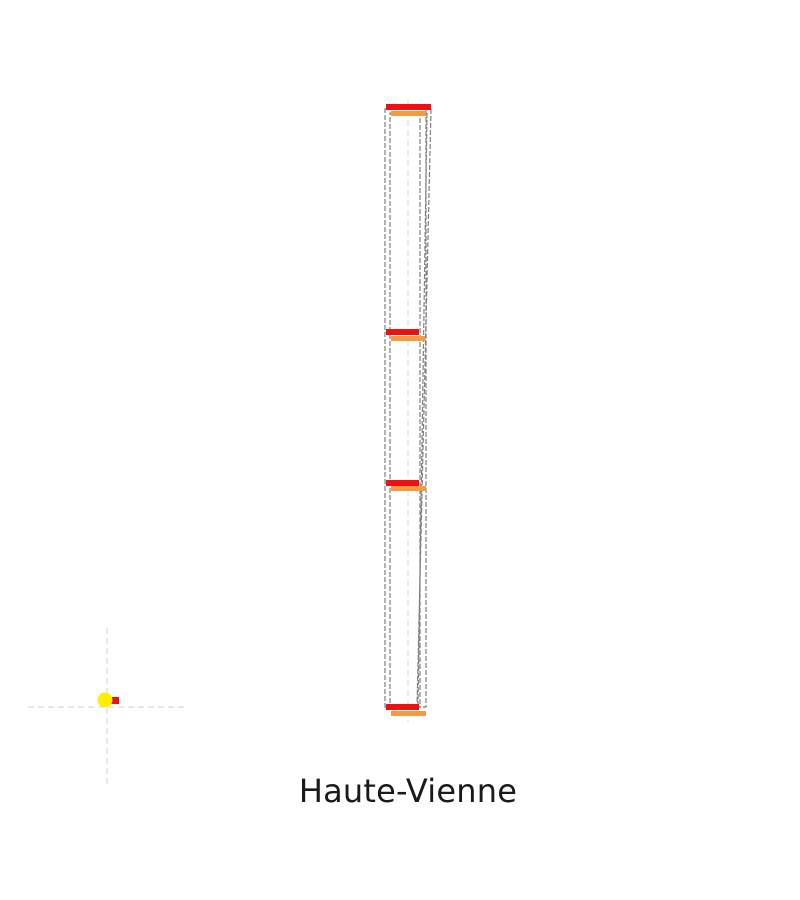 This screenshot has width=800, height=900. I want to click on marker-dot, so click(105, 700).